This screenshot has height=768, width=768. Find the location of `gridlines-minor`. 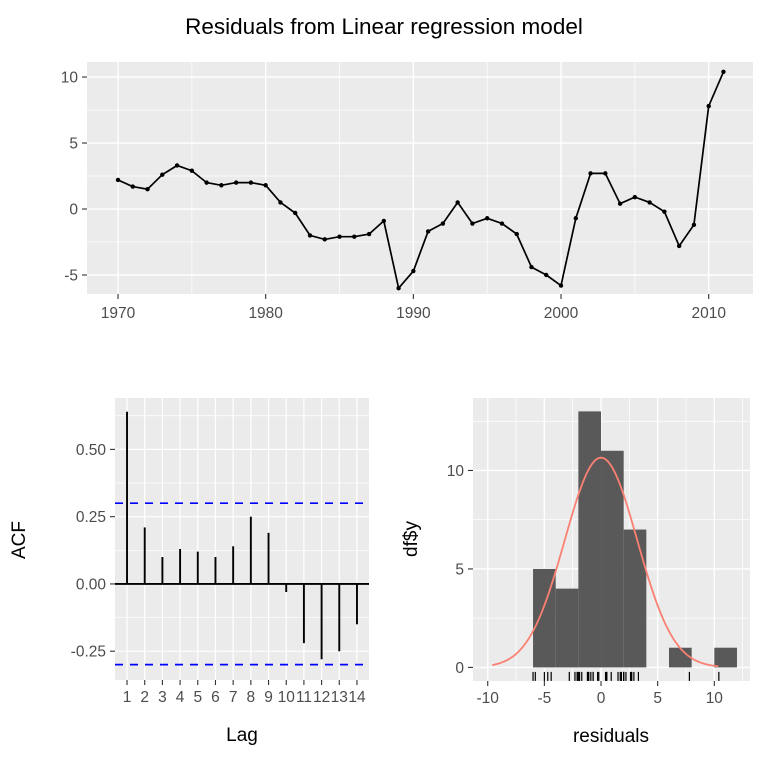

gridlines-minor is located at coordinates (242, 516).